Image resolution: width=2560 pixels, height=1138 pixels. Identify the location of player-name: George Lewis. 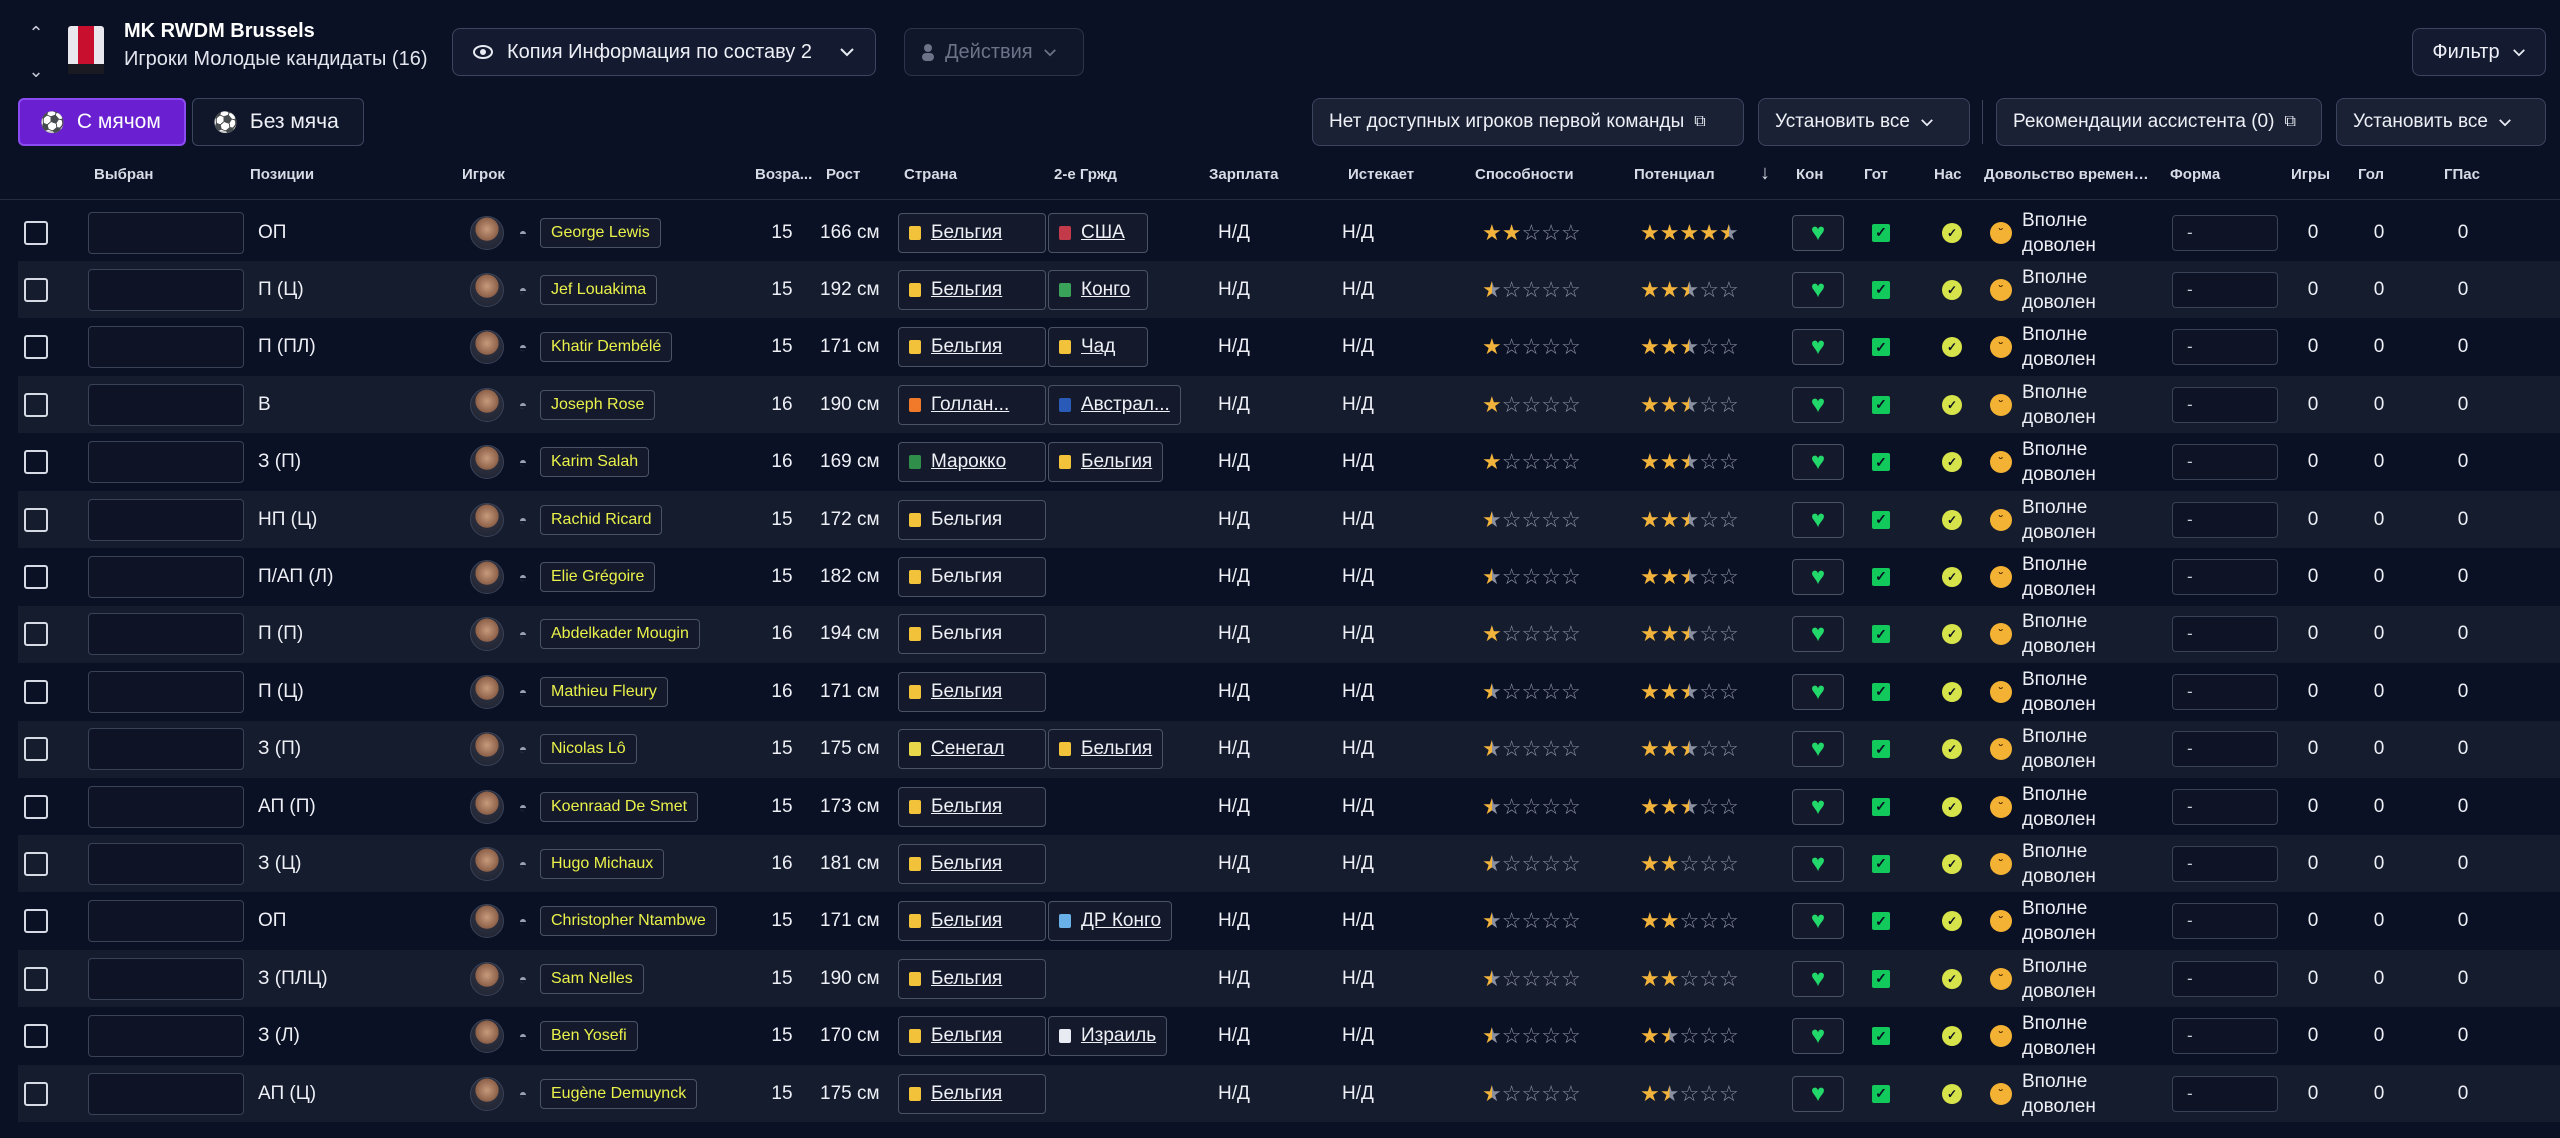
(600, 232).